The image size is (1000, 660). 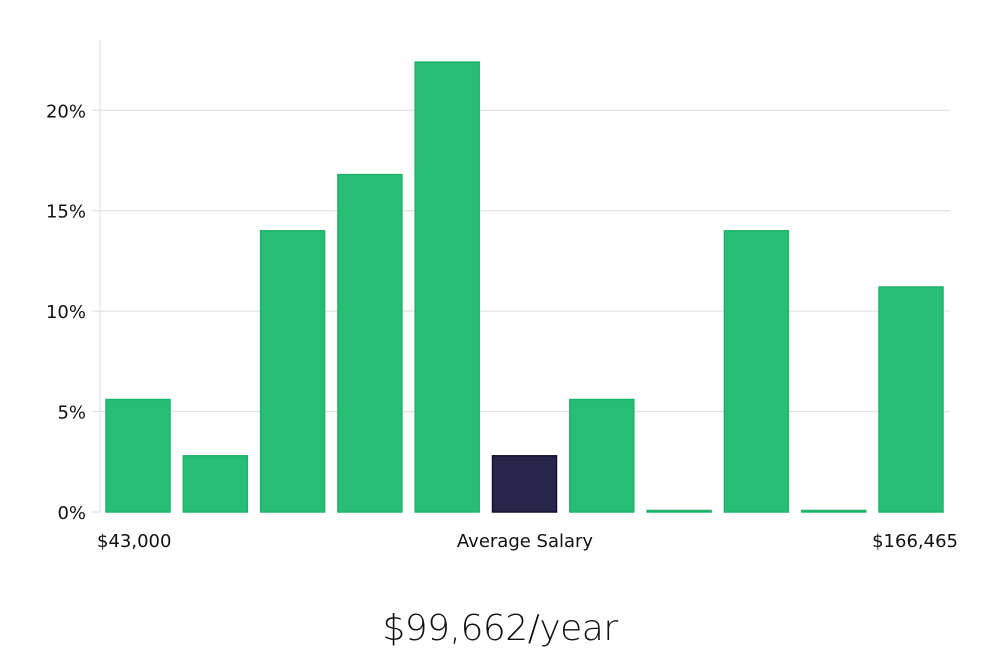 What do you see at coordinates (915, 541) in the screenshot?
I see `x-max-label: $166,465` at bounding box center [915, 541].